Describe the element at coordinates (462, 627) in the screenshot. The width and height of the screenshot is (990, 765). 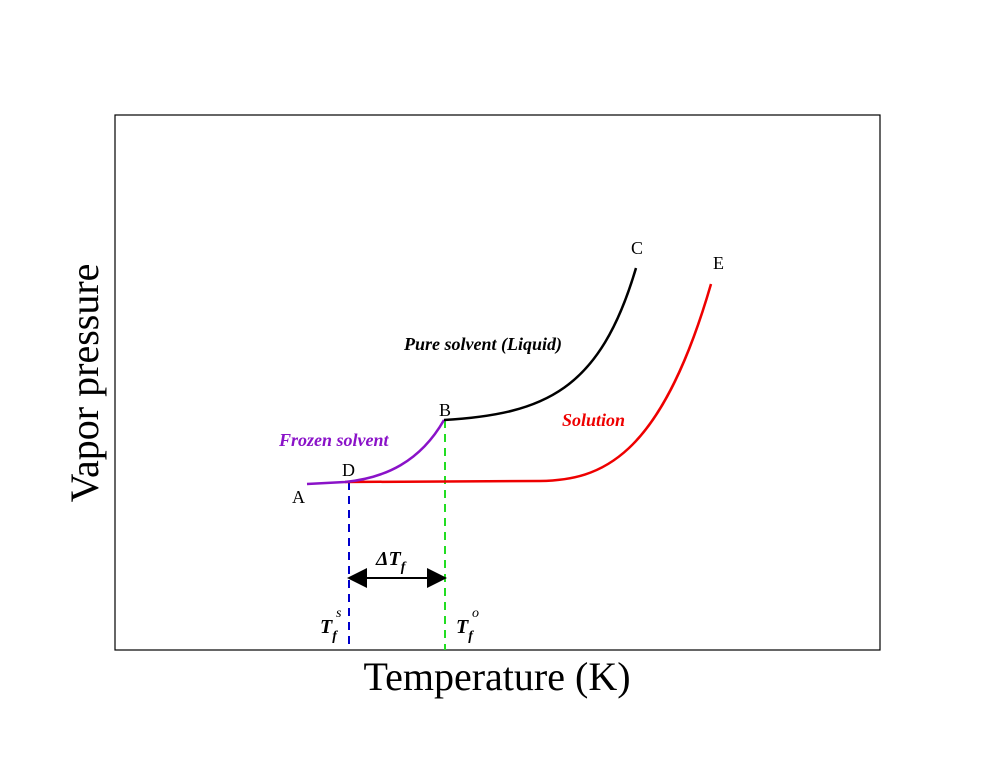
I see `tf-pure-symbol: T` at that location.